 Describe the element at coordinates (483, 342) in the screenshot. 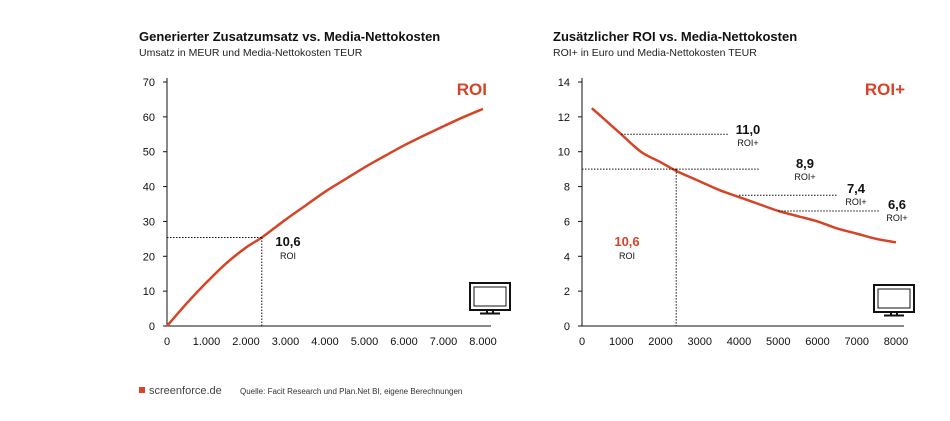

I see `left-x-tick-label: 8.000` at that location.